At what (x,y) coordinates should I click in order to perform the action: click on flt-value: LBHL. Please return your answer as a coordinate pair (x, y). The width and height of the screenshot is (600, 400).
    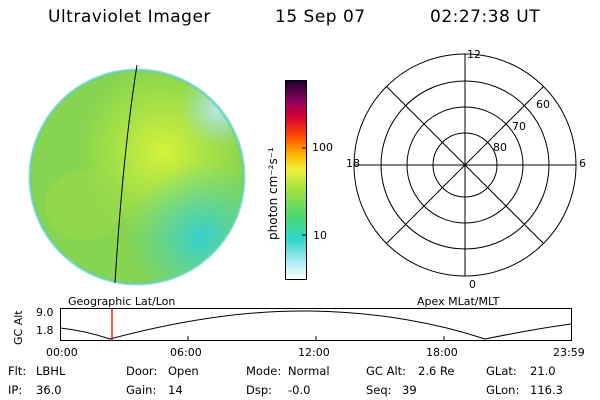
    Looking at the image, I should click on (51, 371).